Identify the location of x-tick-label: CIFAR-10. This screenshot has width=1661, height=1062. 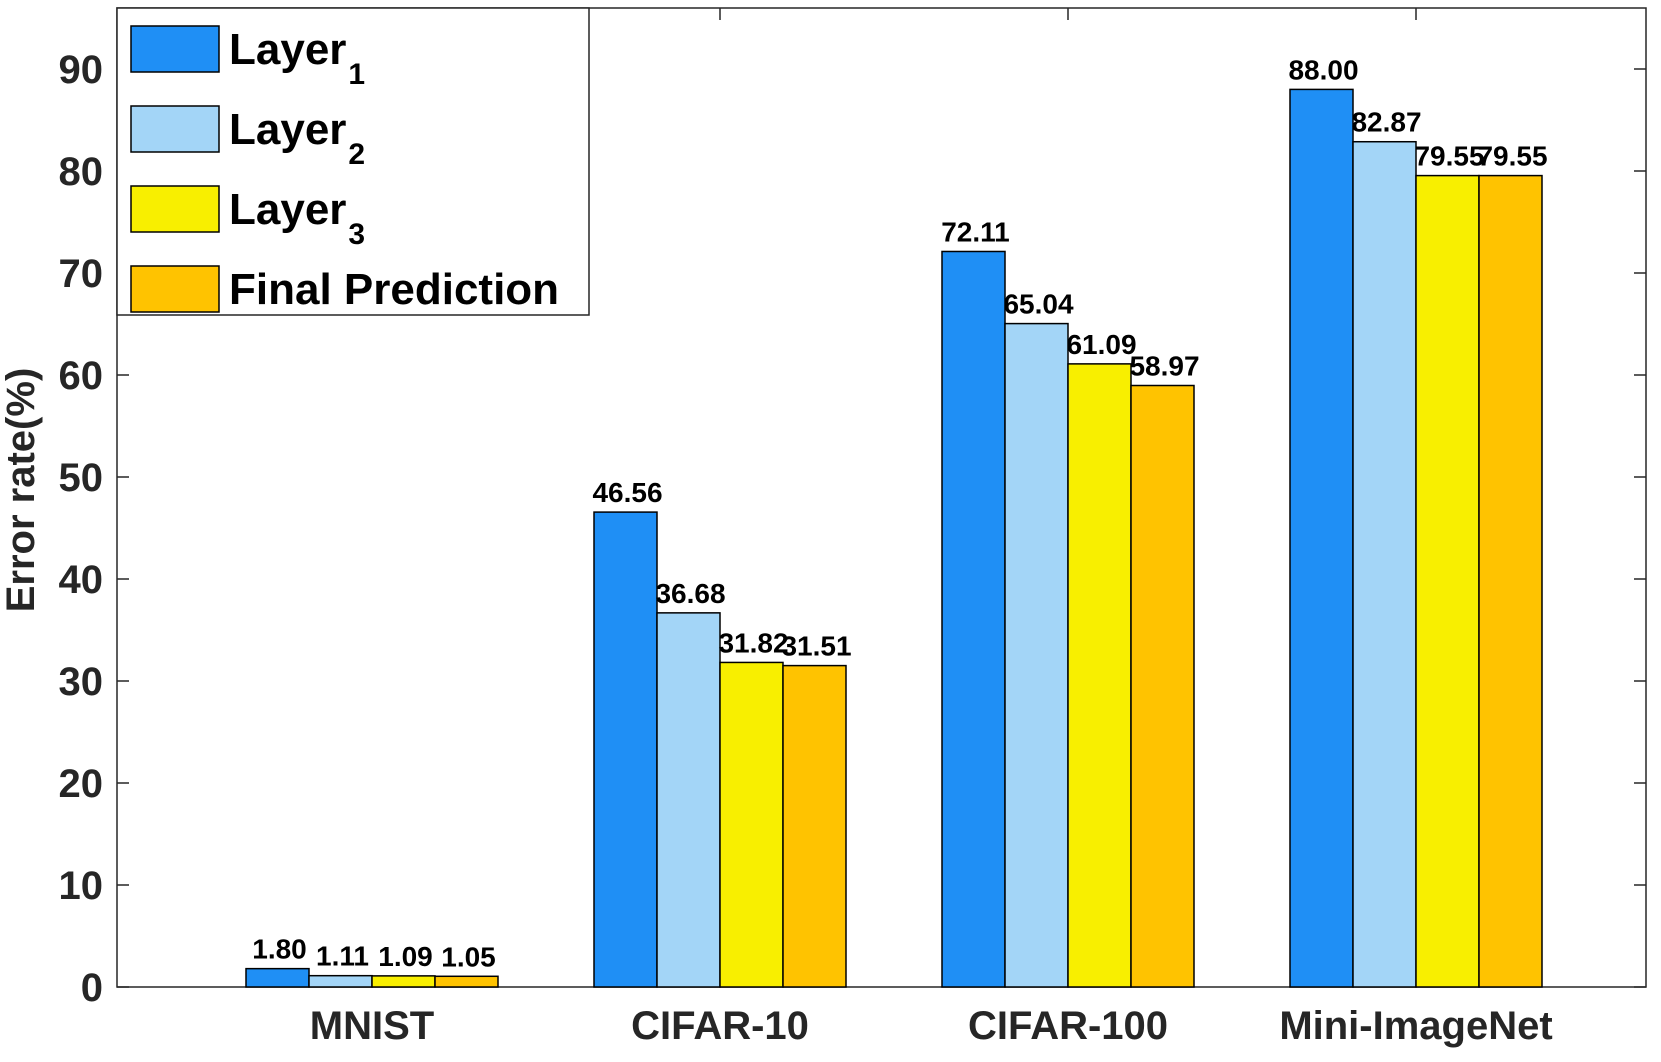
(720, 1026).